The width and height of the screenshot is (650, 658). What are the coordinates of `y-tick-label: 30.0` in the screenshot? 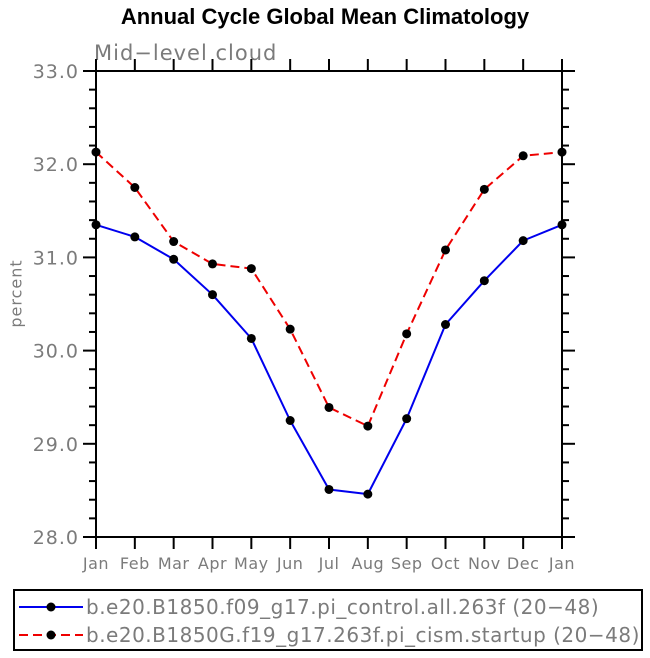 It's located at (56, 352).